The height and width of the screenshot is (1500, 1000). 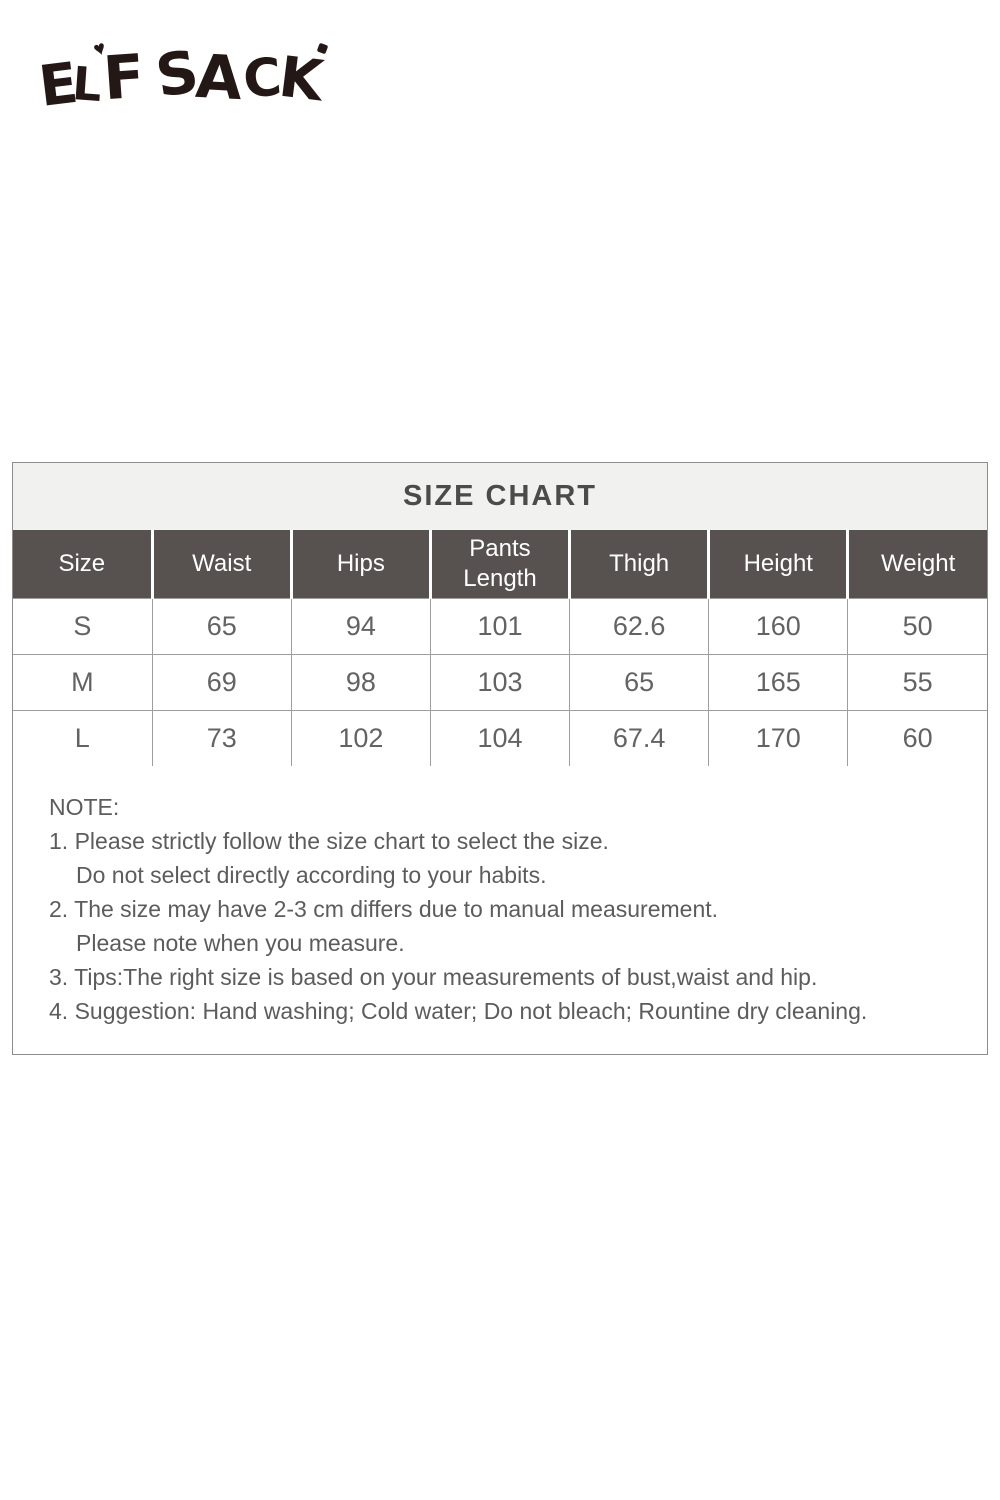 I want to click on cell-height: 165, so click(x=778, y=682).